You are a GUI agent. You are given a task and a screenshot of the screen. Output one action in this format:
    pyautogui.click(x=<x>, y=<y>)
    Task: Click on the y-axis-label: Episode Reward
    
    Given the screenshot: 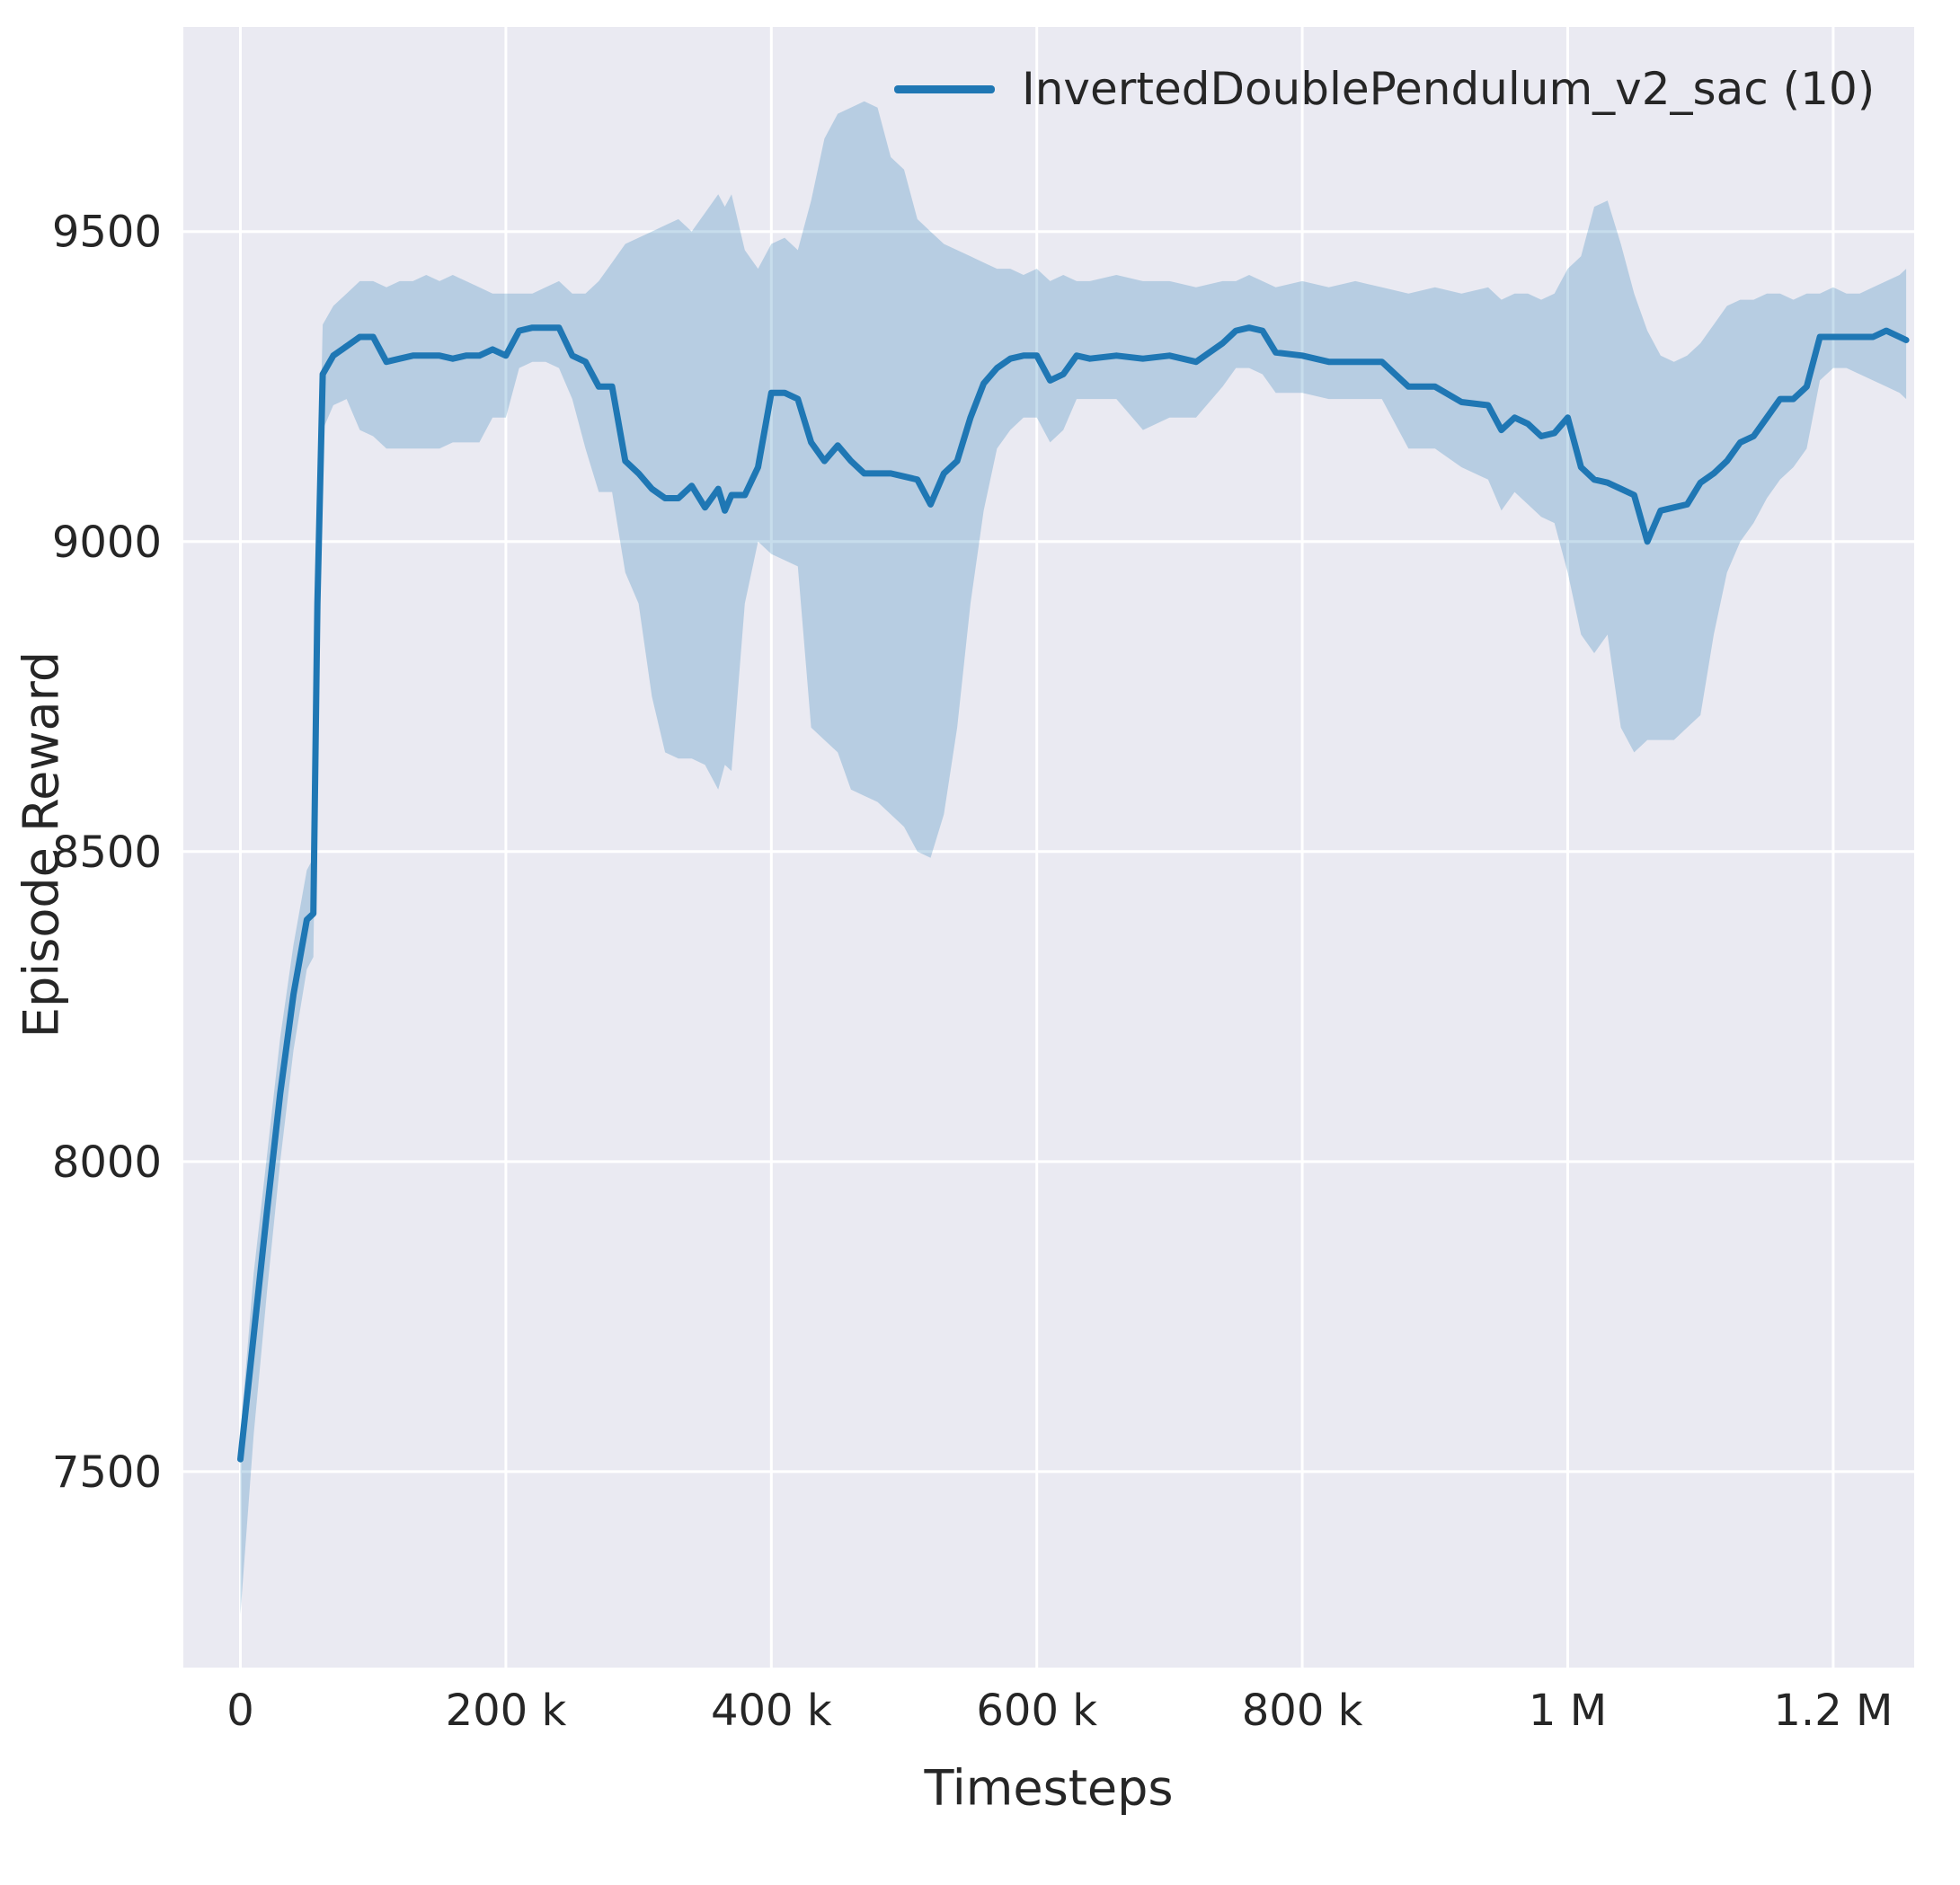 What is the action you would take?
    pyautogui.click(x=42, y=844)
    